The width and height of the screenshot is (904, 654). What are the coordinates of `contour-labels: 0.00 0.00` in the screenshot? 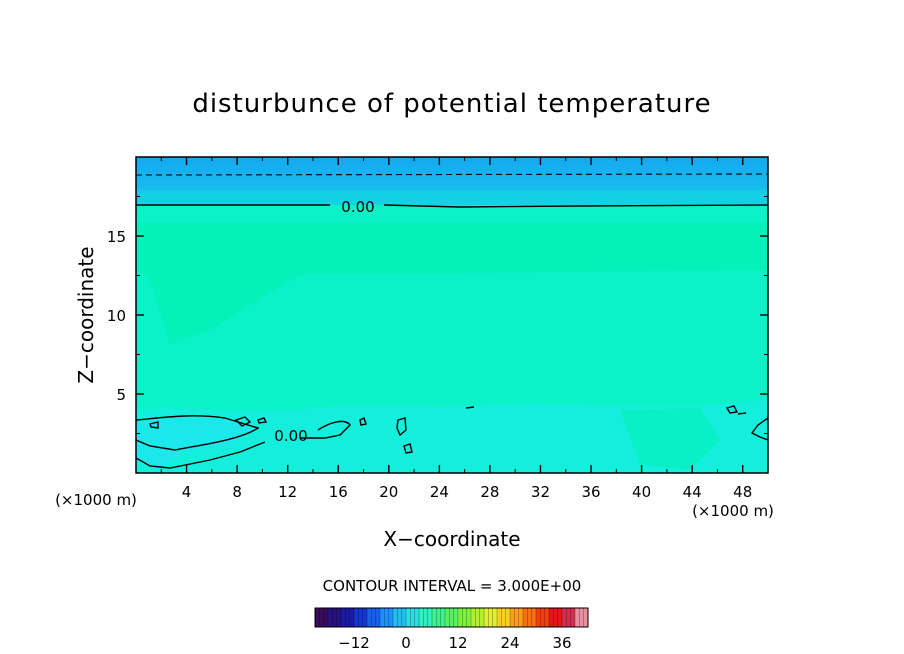 It's located at (324, 321).